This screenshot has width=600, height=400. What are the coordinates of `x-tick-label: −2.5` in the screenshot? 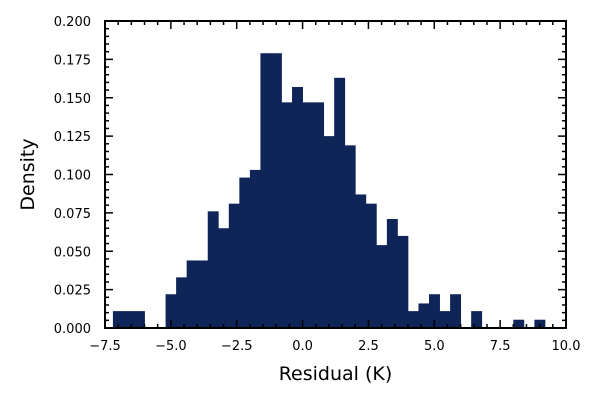 It's located at (237, 346).